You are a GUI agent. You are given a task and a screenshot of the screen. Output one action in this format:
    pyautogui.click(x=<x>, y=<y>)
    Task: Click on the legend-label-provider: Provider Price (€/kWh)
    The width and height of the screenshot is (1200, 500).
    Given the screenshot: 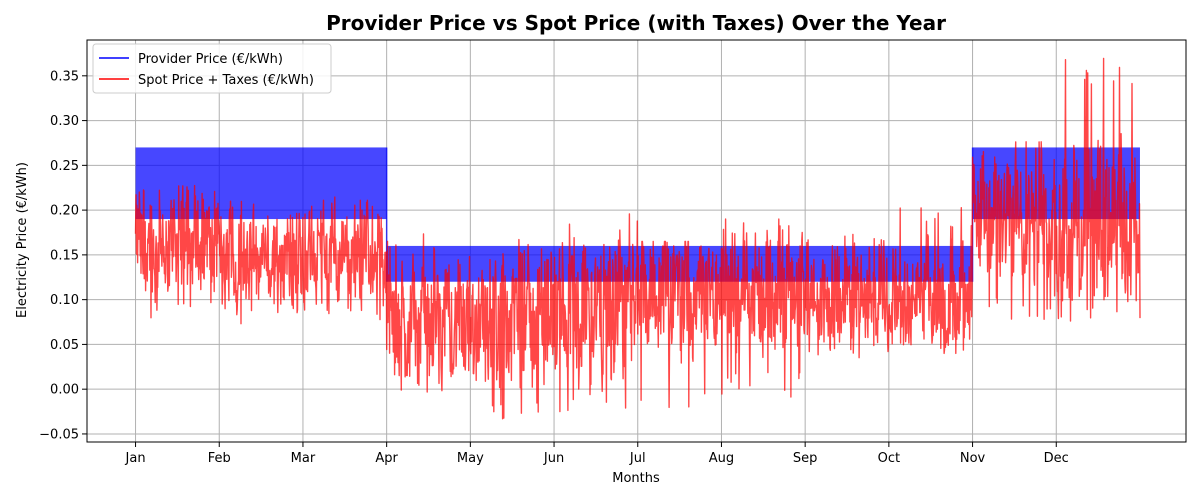 What is the action you would take?
    pyautogui.click(x=210, y=59)
    